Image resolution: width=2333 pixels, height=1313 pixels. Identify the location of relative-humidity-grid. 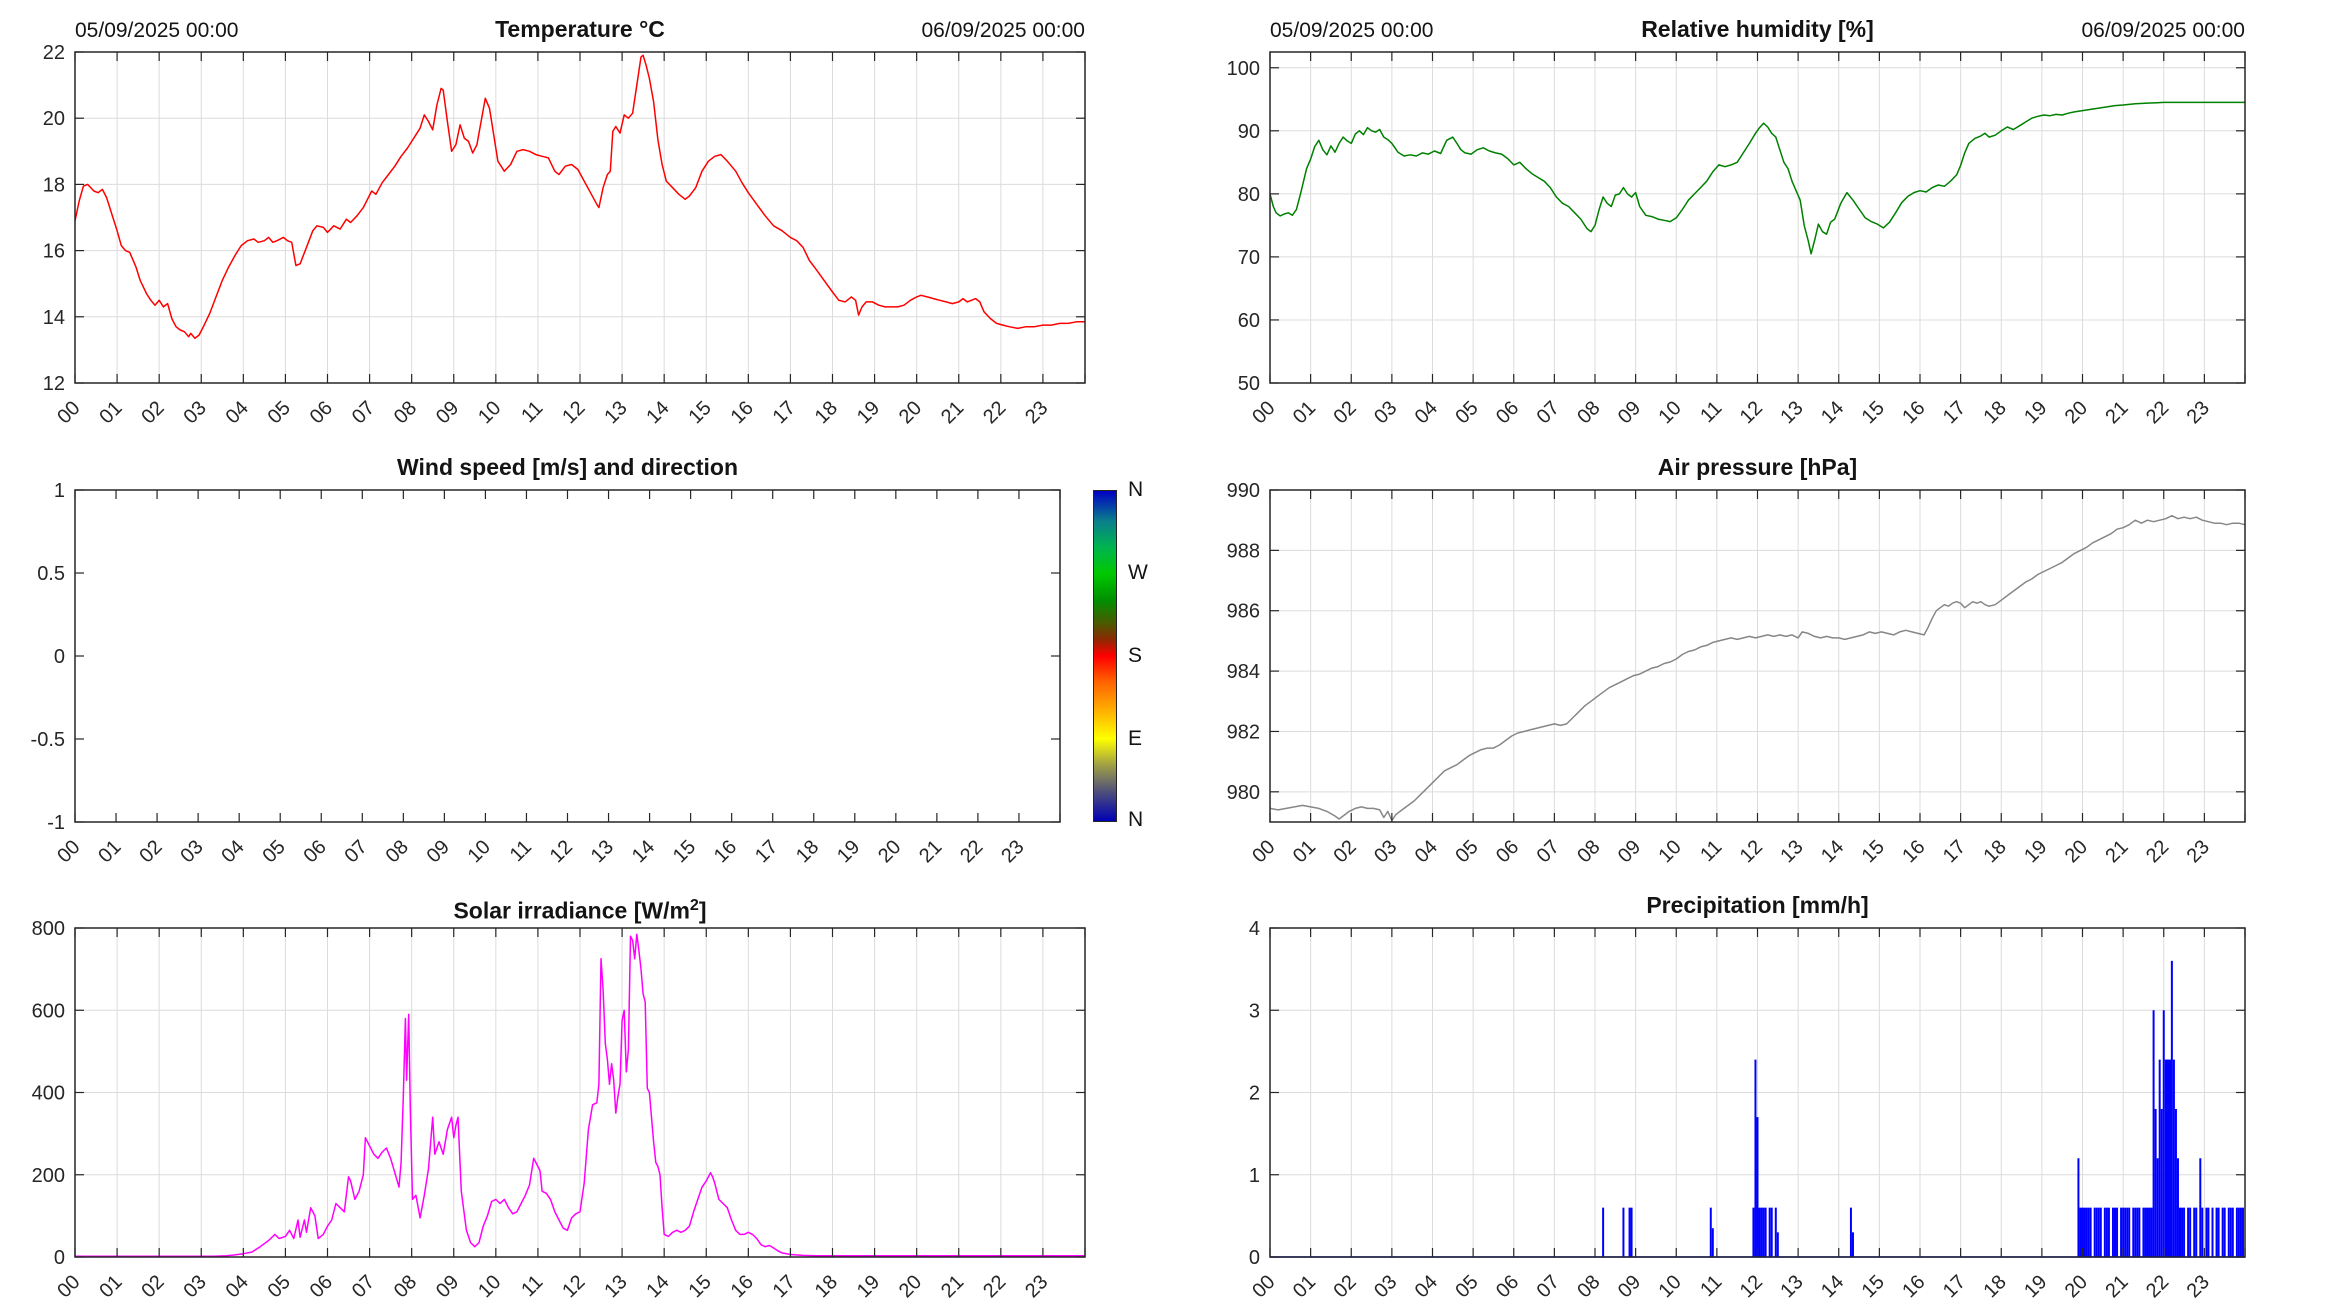
(1757, 217).